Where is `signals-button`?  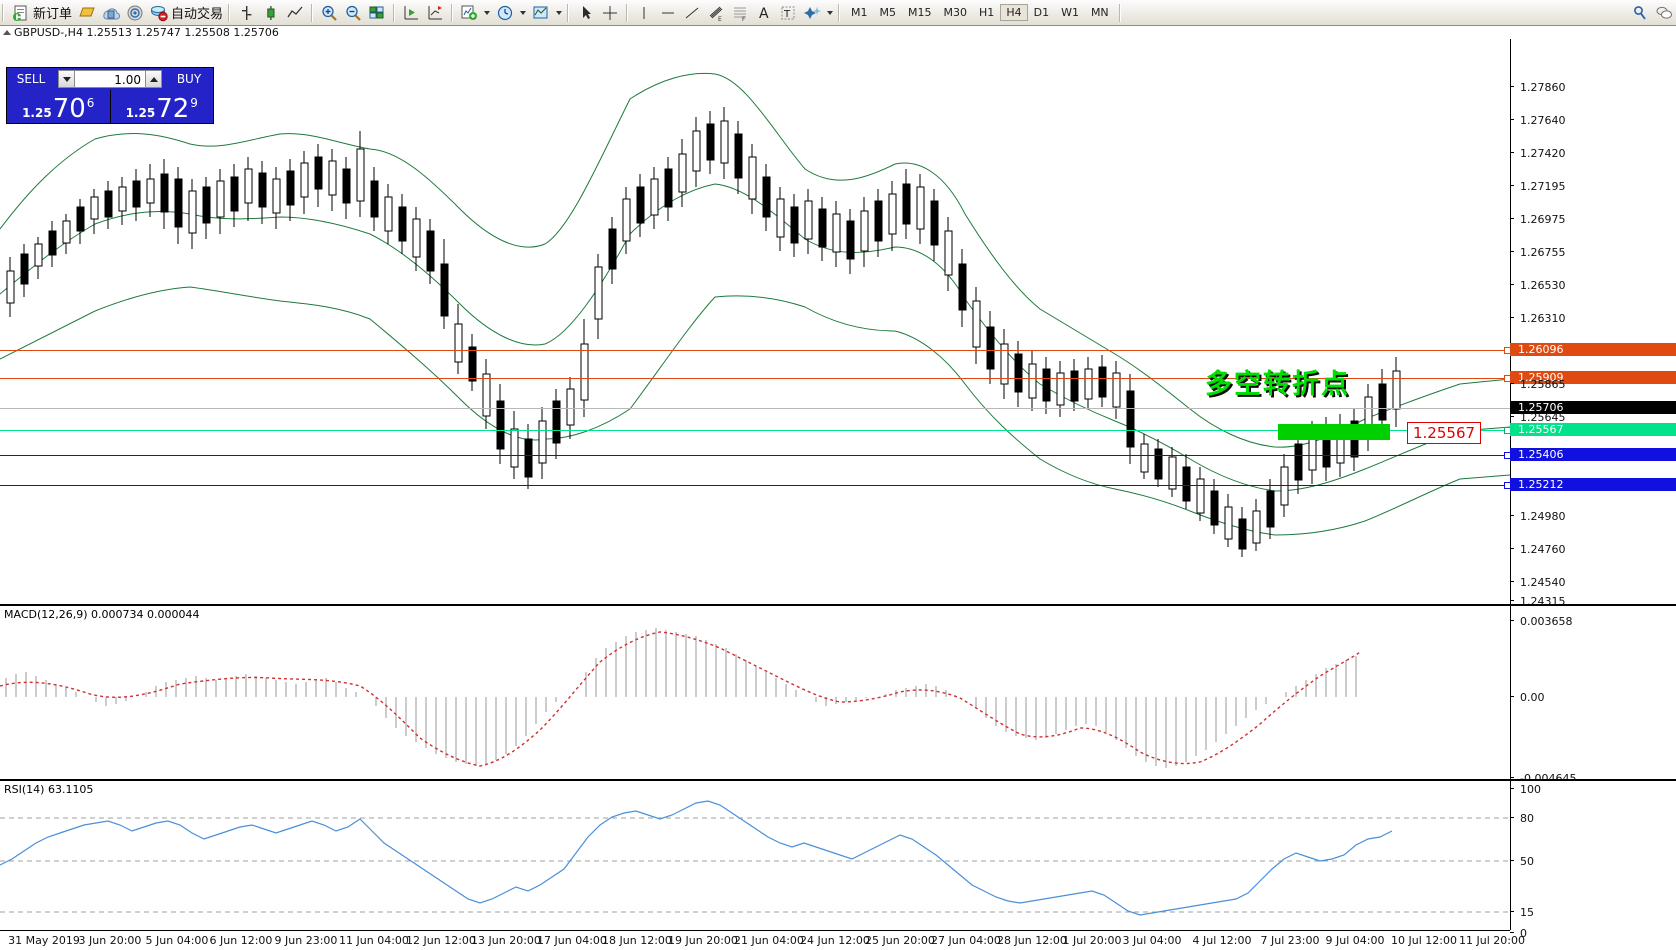 signals-button is located at coordinates (135, 12).